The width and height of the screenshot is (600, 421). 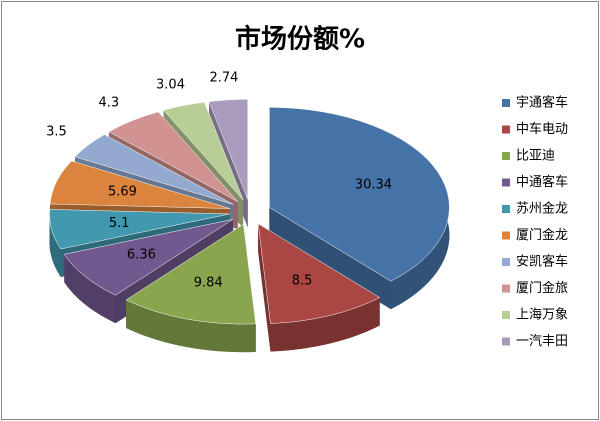 What do you see at coordinates (542, 182) in the screenshot?
I see `legend-label: 中通客车` at bounding box center [542, 182].